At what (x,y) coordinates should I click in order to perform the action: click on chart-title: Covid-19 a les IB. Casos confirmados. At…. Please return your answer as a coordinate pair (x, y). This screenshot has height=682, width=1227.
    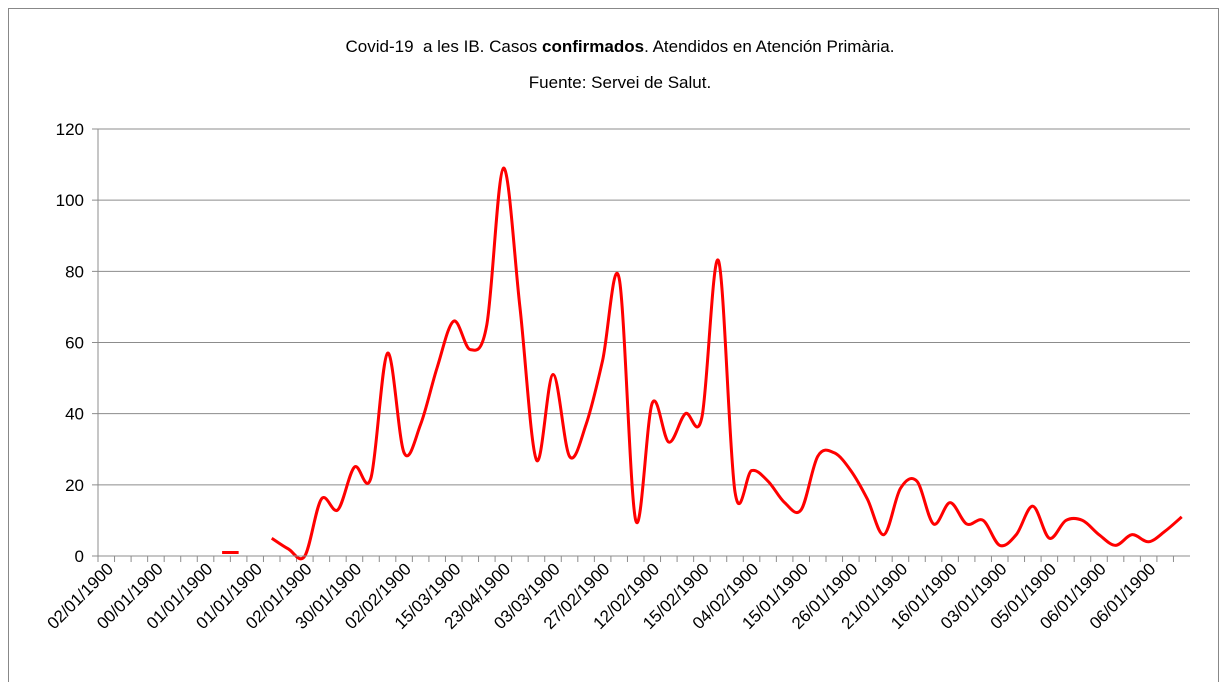
    Looking at the image, I should click on (620, 46).